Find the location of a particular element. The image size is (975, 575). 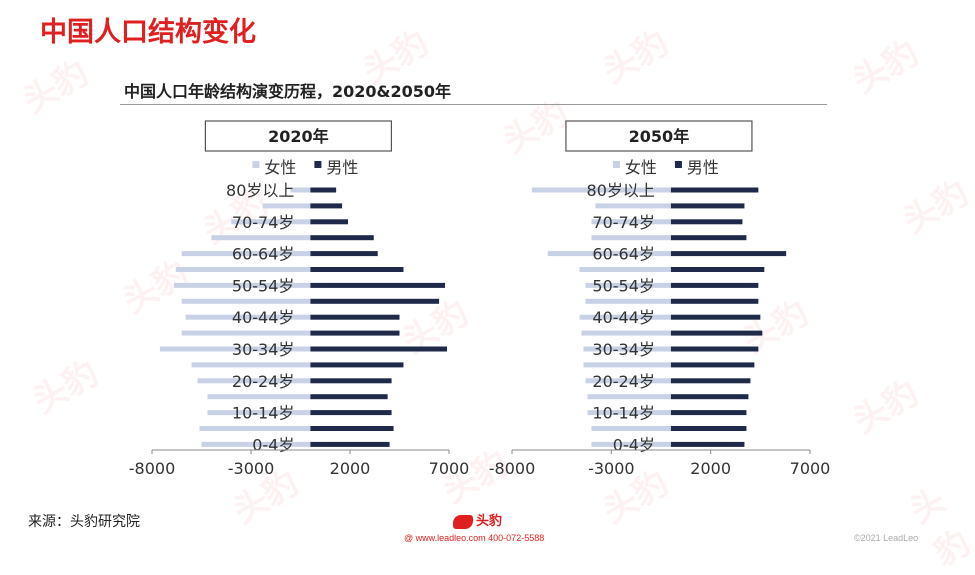

footer-logo-text: 头豹 is located at coordinates (489, 521).